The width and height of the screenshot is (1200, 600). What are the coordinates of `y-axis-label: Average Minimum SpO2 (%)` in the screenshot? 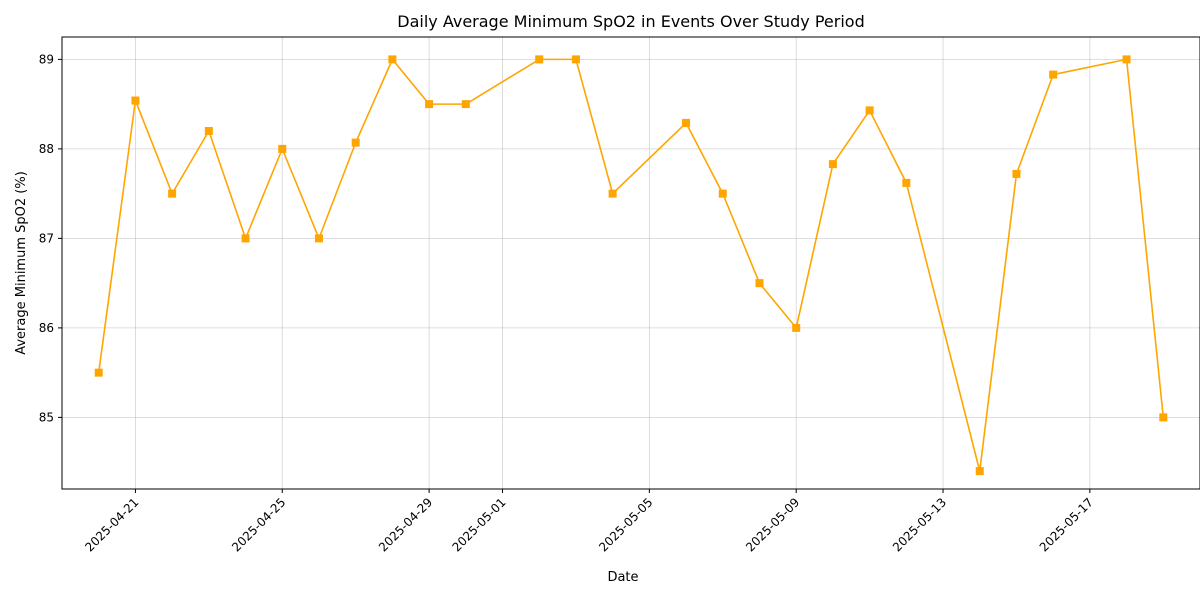 It's located at (21, 263).